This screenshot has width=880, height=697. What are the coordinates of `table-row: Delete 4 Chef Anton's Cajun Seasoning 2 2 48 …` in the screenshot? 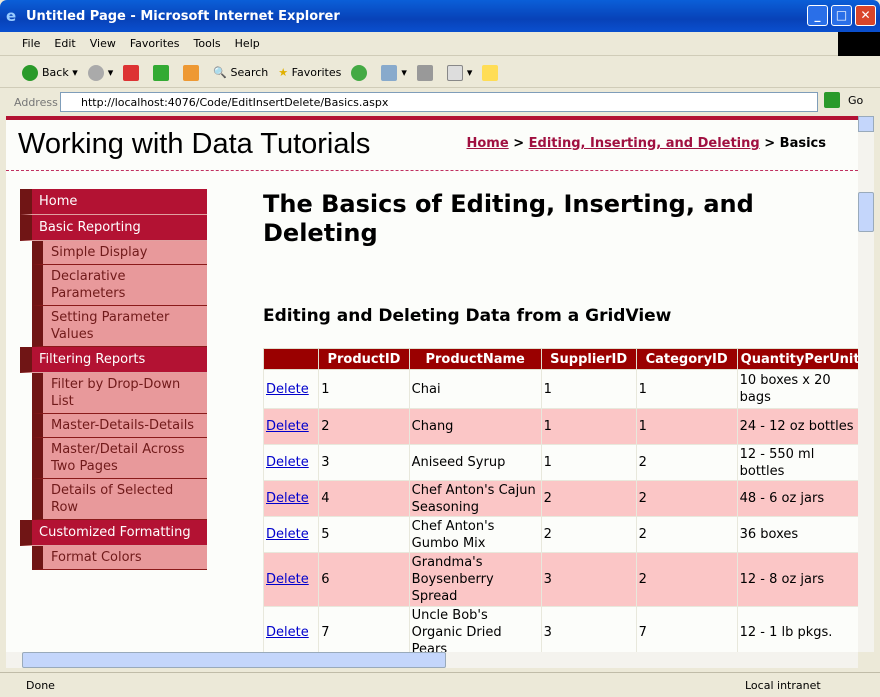 It's located at (560, 498).